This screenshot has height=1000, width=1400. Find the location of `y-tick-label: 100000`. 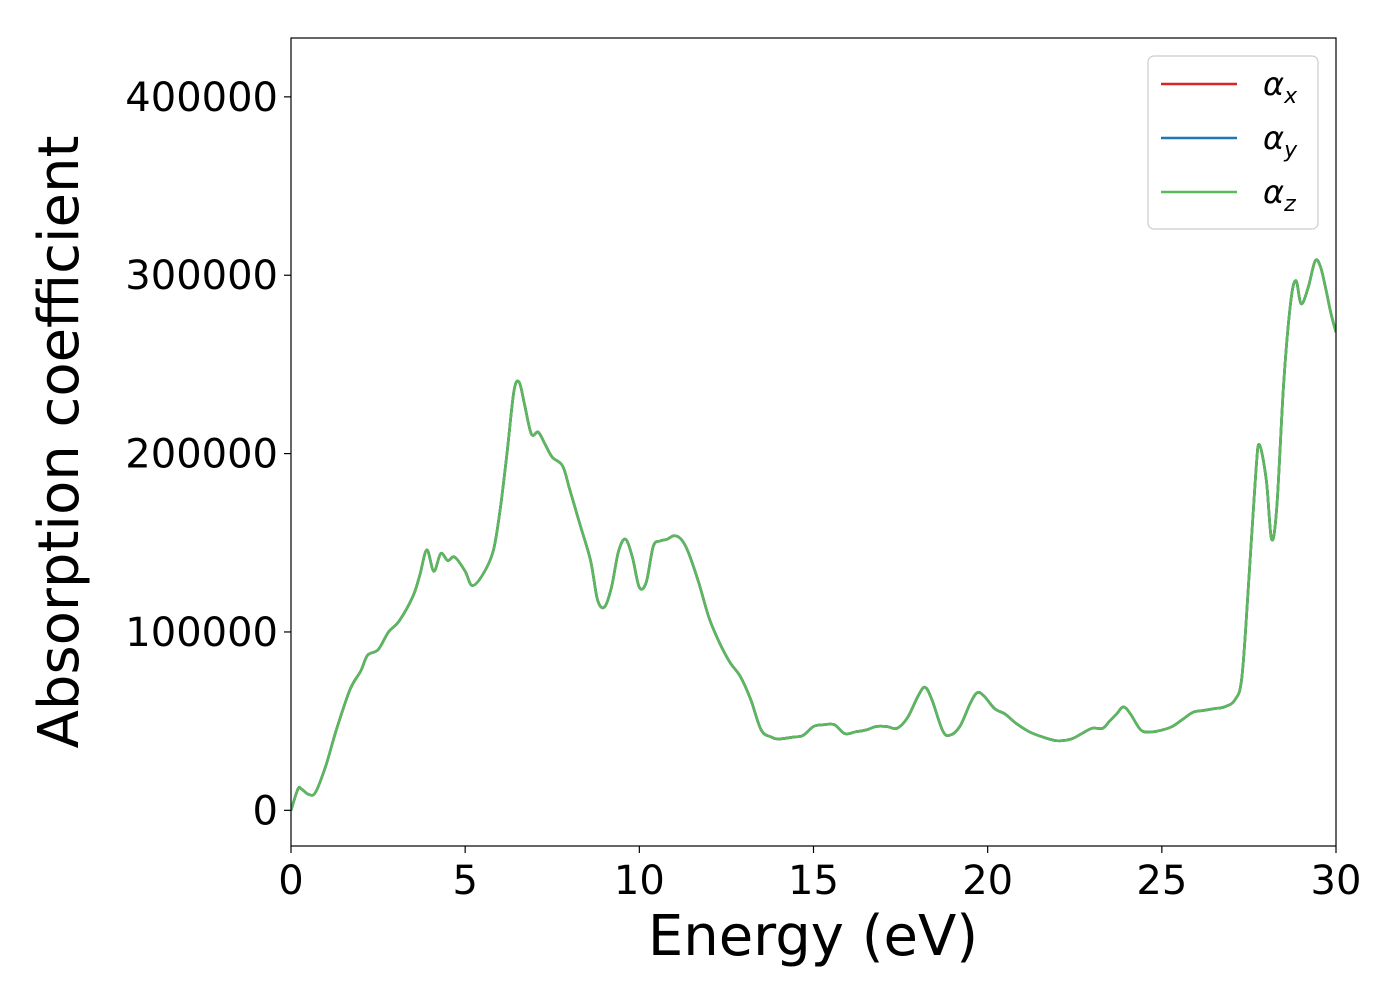

y-tick-label: 100000 is located at coordinates (201, 633).